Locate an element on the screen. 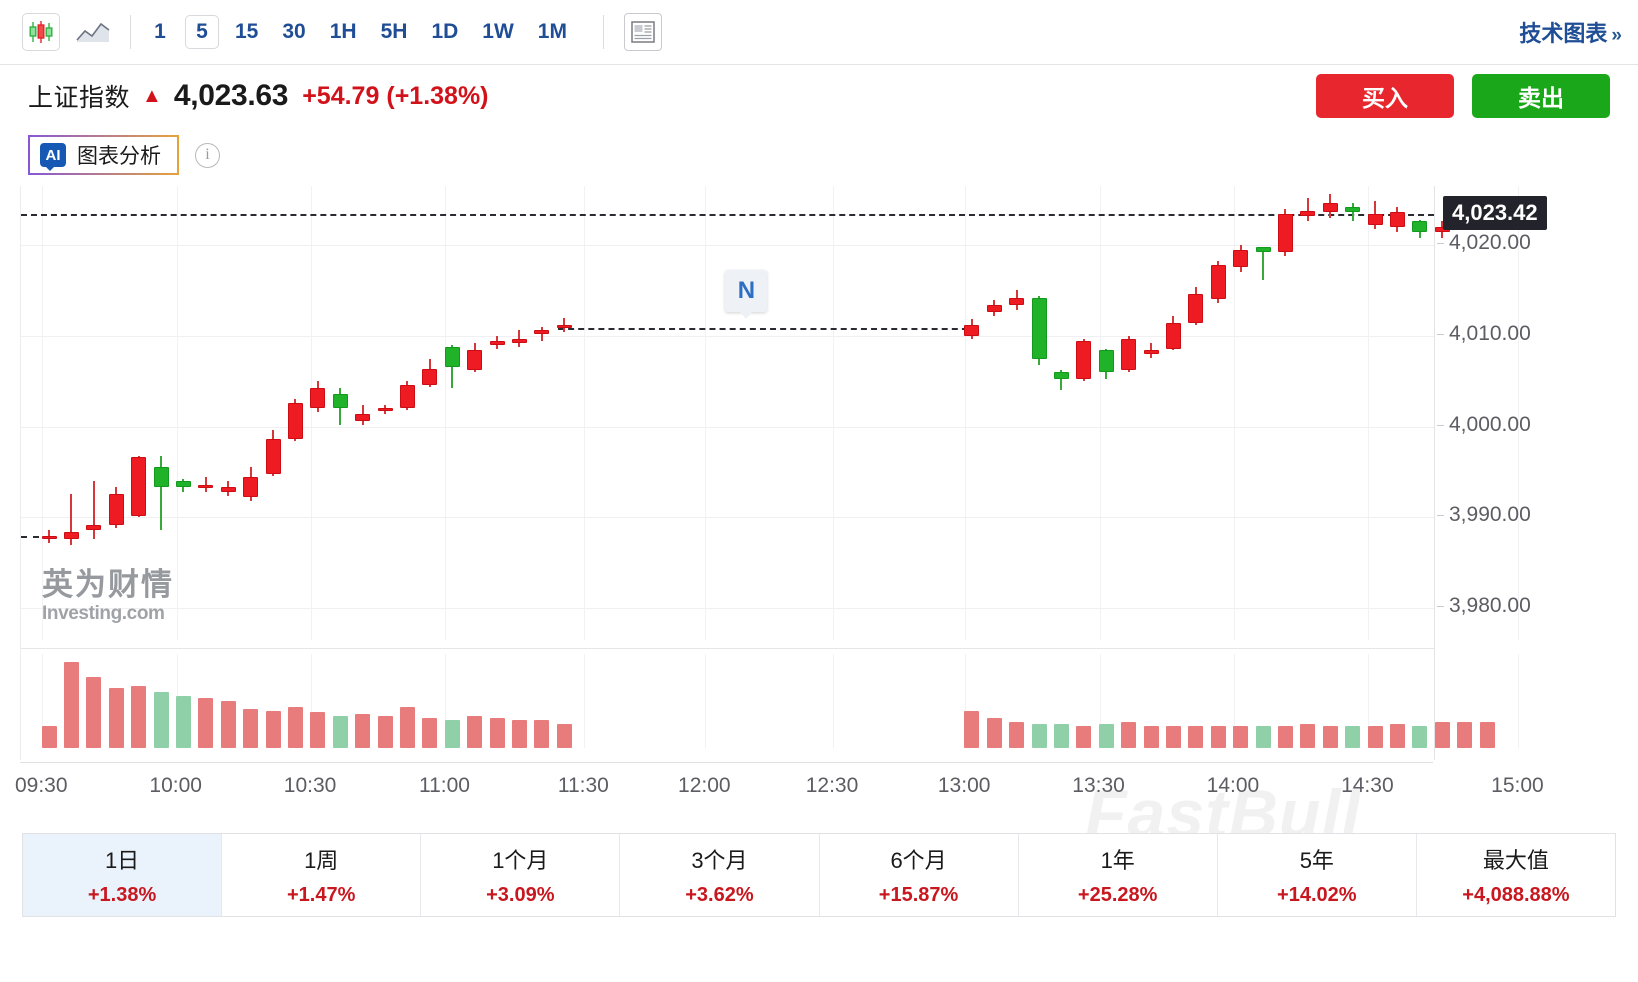 The height and width of the screenshot is (982, 1638). interval-1: 1 is located at coordinates (160, 31).